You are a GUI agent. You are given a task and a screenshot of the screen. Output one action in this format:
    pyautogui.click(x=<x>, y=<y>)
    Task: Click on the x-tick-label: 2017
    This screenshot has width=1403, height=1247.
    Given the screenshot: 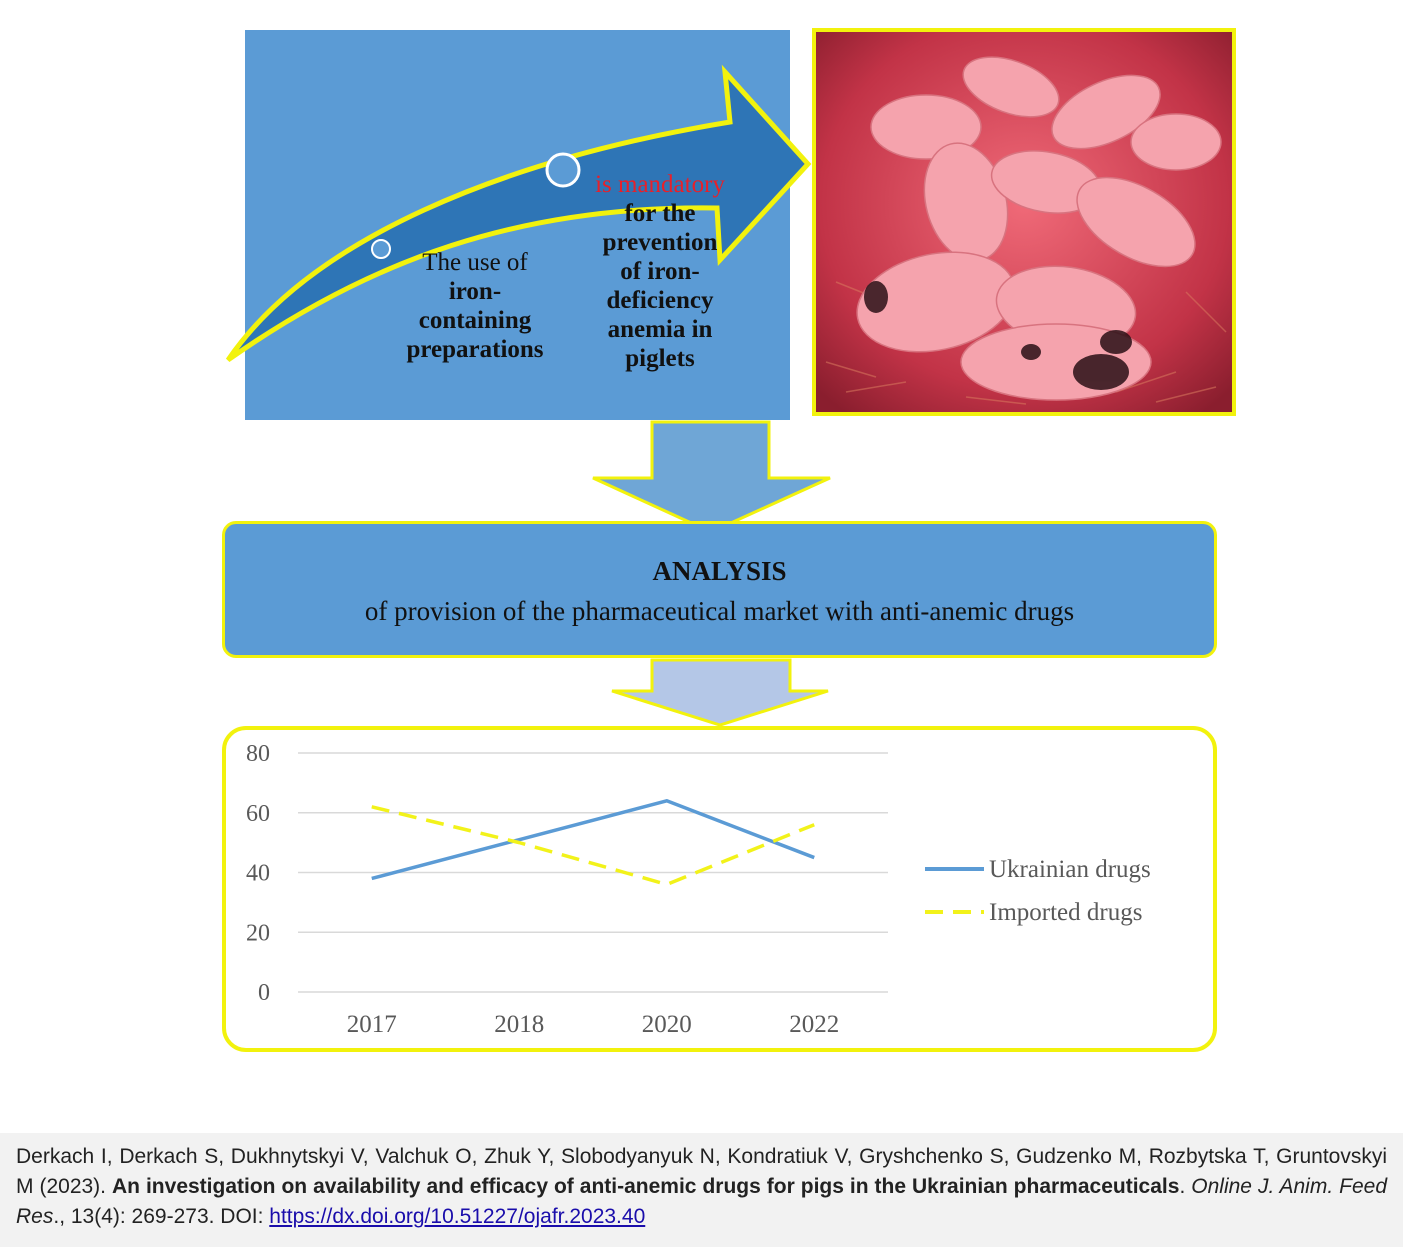 What is the action you would take?
    pyautogui.click(x=372, y=1024)
    